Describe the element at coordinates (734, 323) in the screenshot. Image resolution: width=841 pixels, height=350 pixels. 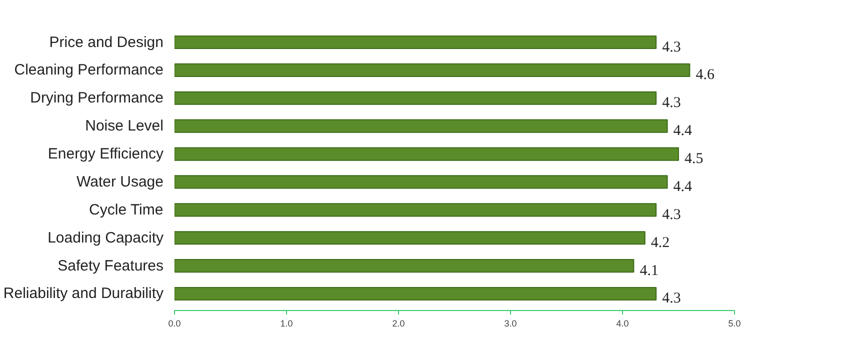
I see `x-tick-label: 5.0` at that location.